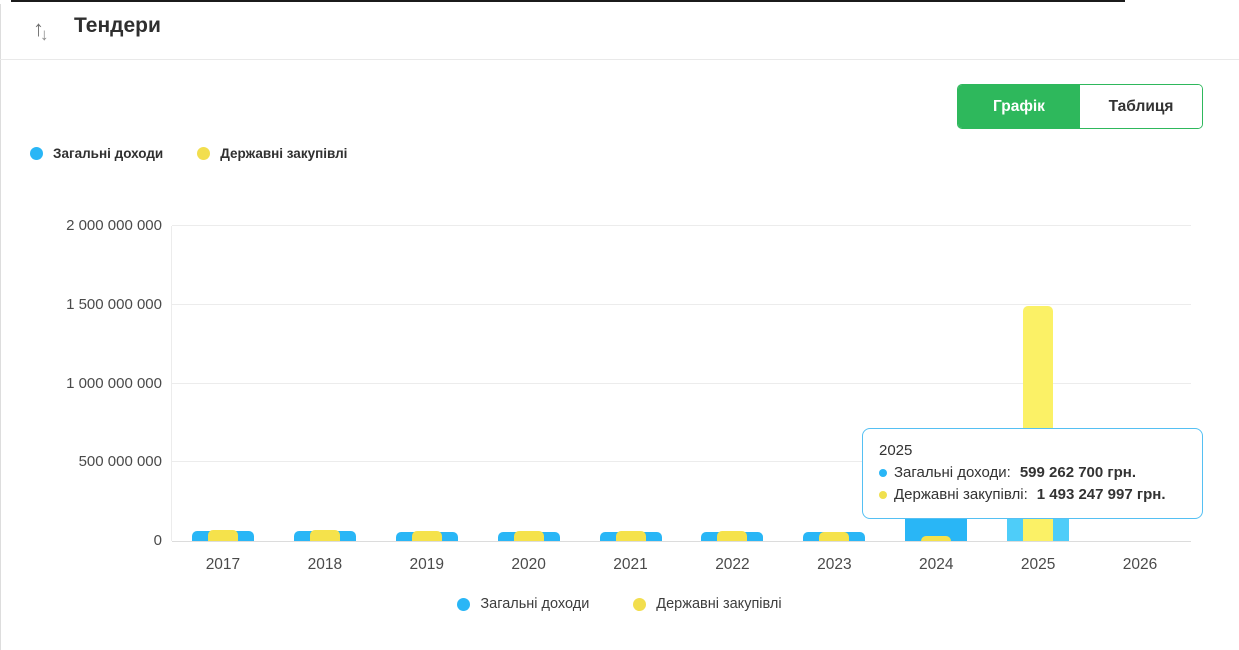 Image resolution: width=1239 pixels, height=650 pixels. Describe the element at coordinates (1038, 564) in the screenshot. I see `x-tick-label: 2025` at that location.